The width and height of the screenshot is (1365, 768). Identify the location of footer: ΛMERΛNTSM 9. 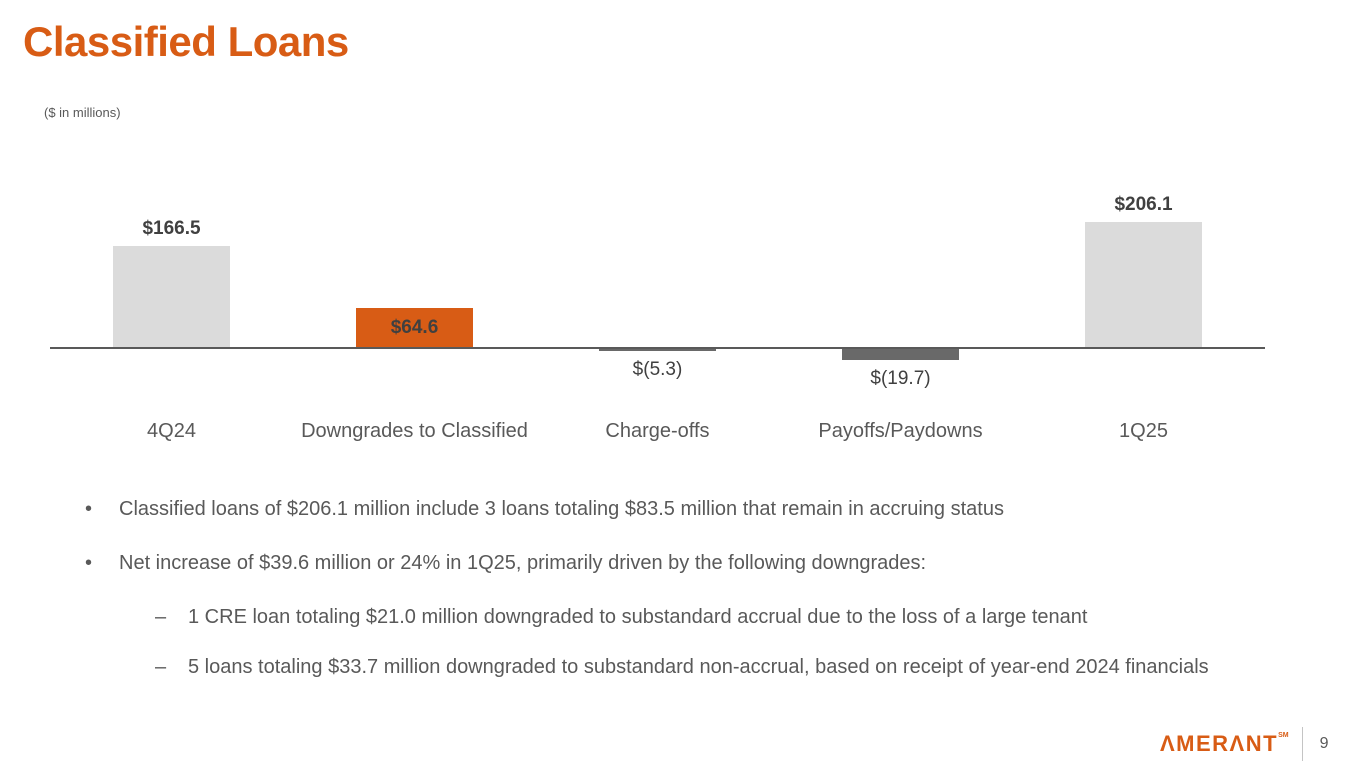
(1244, 744).